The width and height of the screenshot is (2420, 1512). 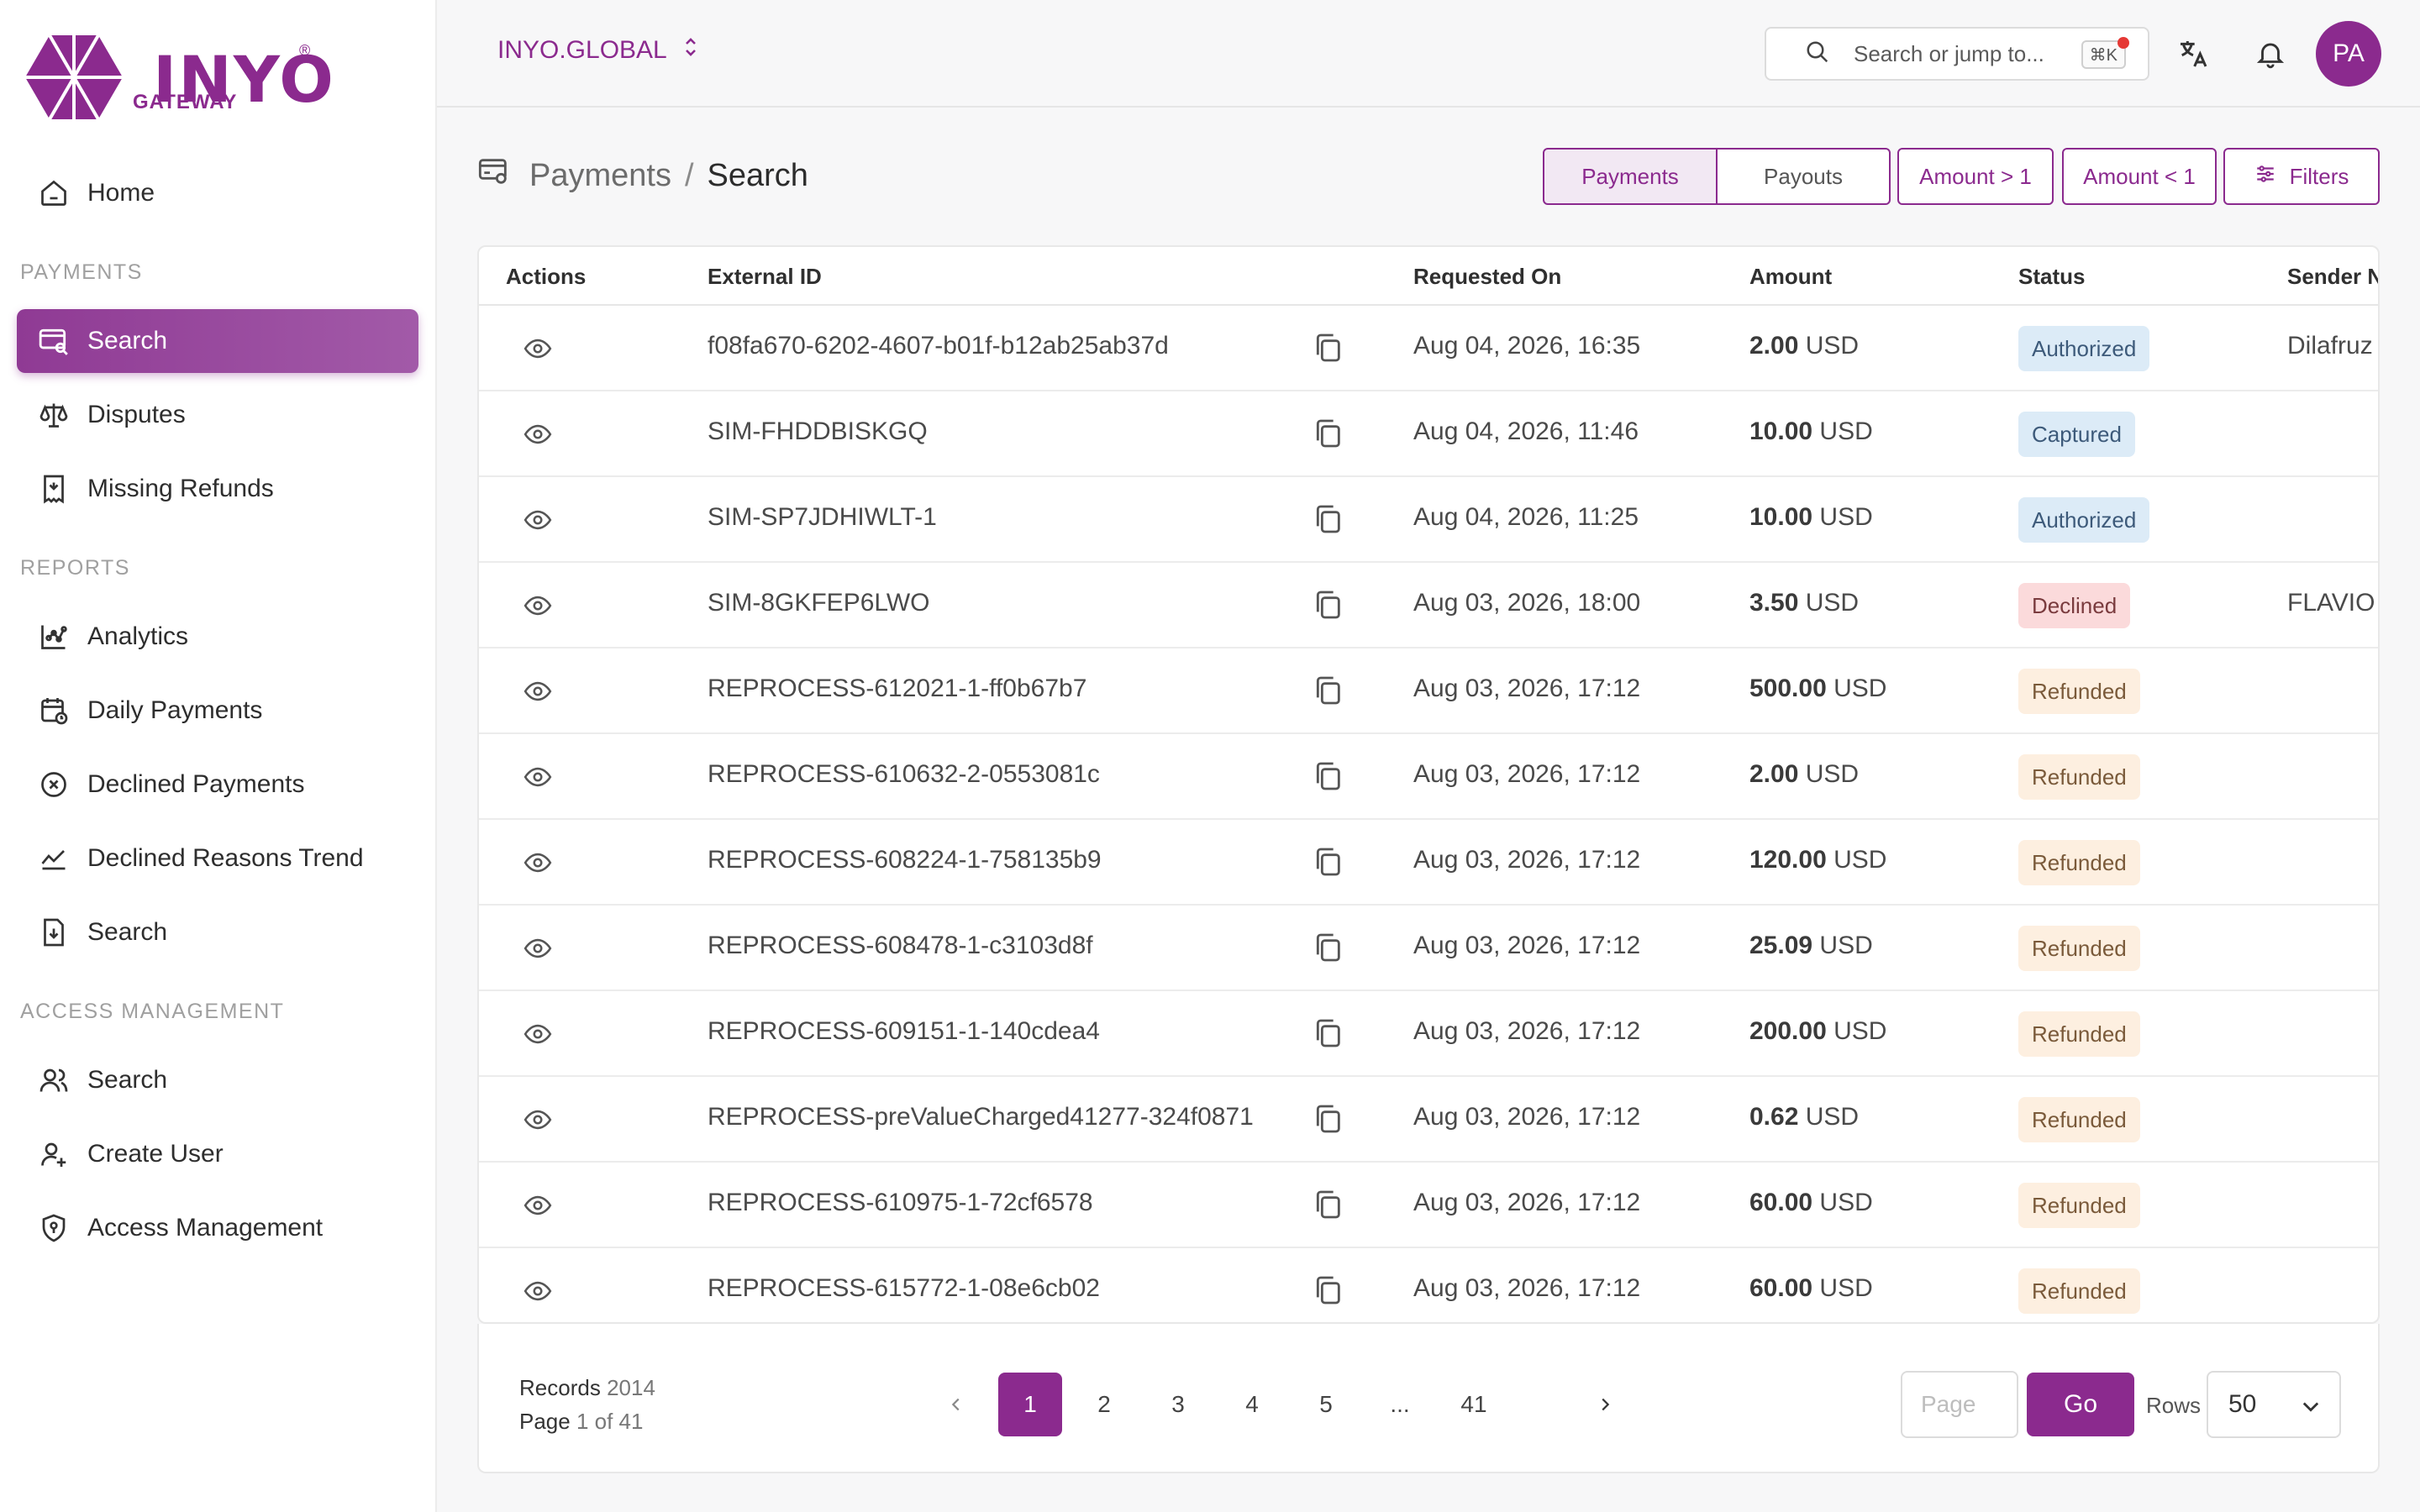 I want to click on sidebar-item-declined-reasons-trend: Declined Reasons Trend, so click(x=218, y=858).